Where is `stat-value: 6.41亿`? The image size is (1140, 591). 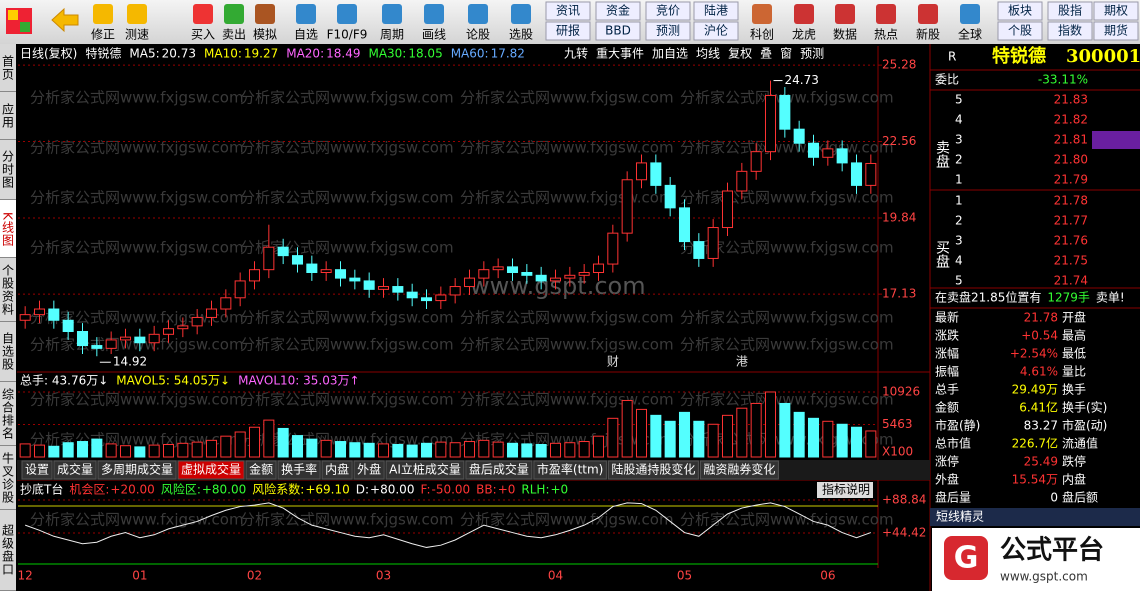
stat-value: 6.41亿 is located at coordinates (1038, 407).